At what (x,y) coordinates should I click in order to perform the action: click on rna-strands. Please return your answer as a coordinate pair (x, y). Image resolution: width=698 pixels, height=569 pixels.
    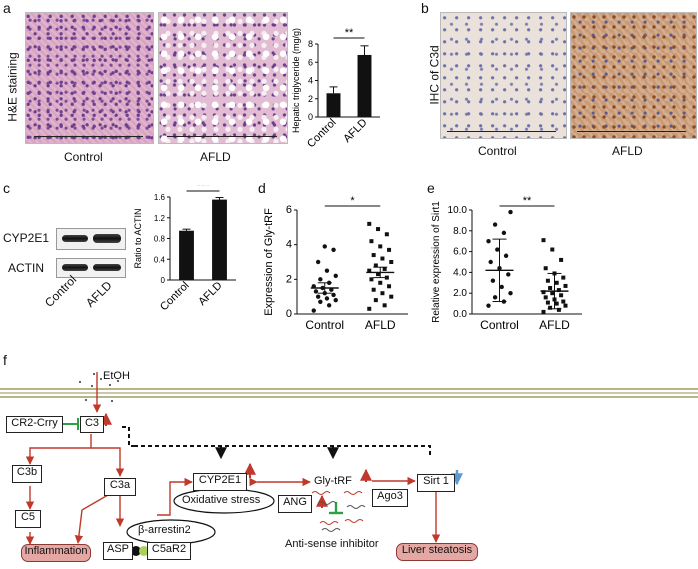
    Looking at the image, I should click on (337, 508).